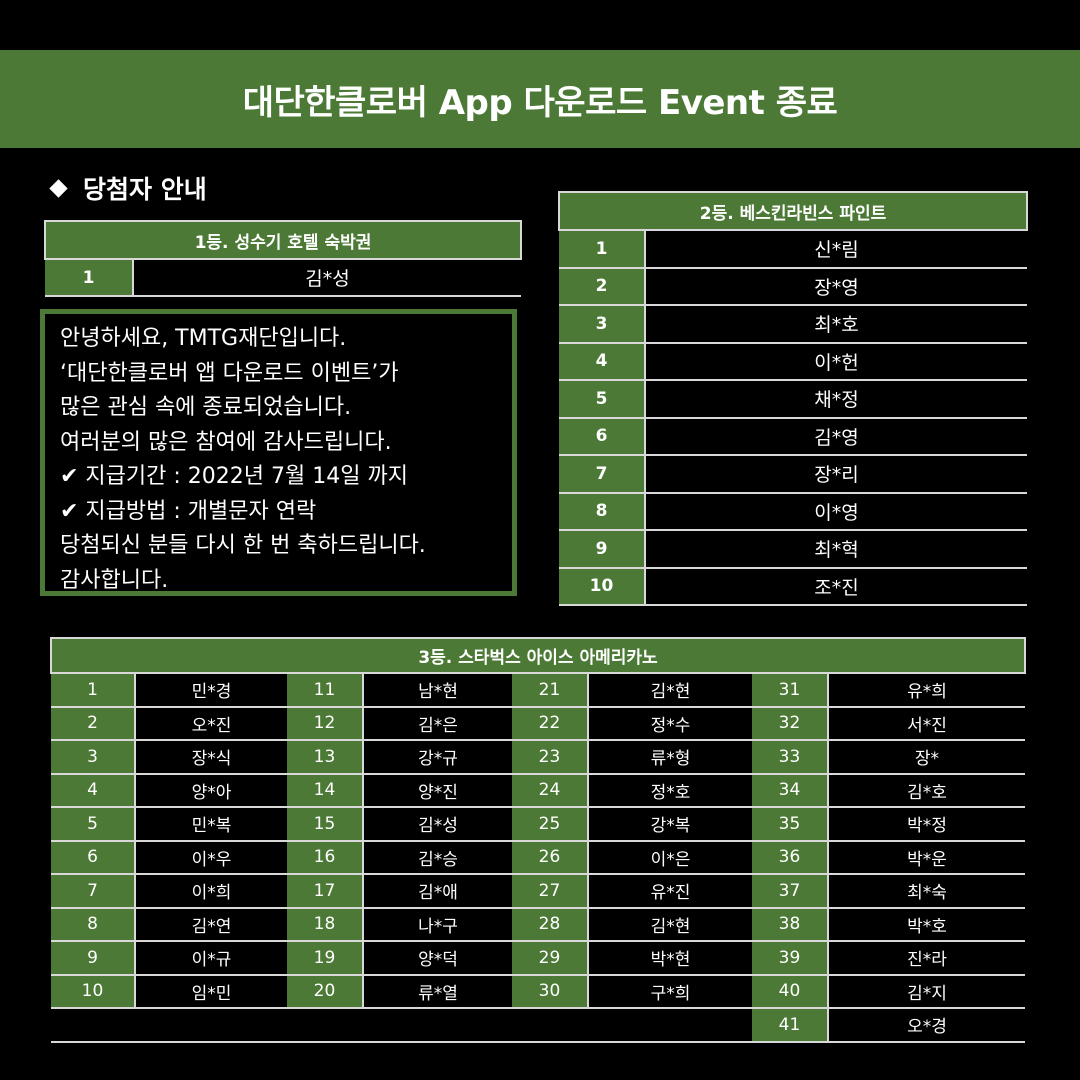 This screenshot has width=1080, height=1080. I want to click on winners-section-title: 당첨자 안내, so click(128, 188).